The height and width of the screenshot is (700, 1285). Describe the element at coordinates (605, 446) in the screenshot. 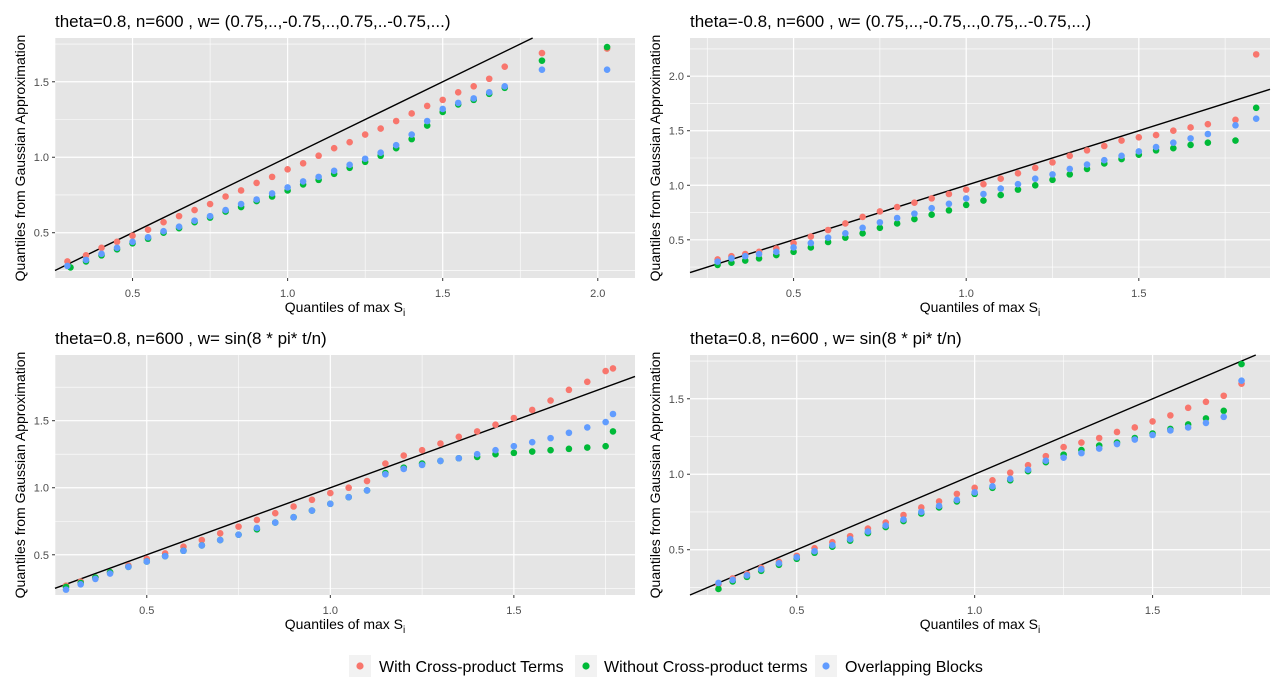

I see `panel-3-point-without-cross-product` at that location.